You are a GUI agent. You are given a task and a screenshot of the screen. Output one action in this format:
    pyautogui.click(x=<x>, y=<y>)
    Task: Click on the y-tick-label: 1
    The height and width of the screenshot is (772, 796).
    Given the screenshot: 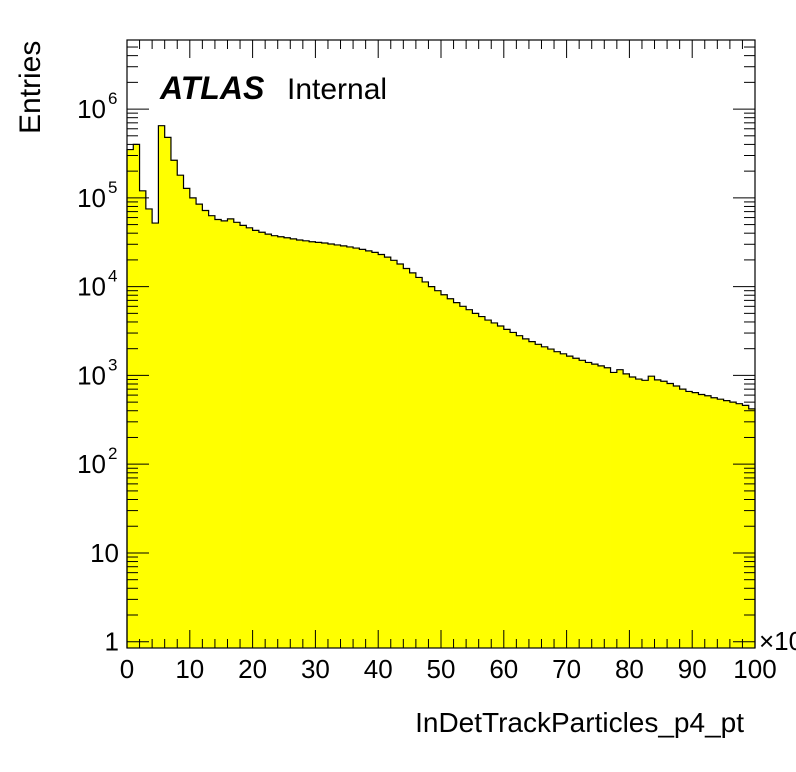 What is the action you would take?
    pyautogui.click(x=112, y=642)
    